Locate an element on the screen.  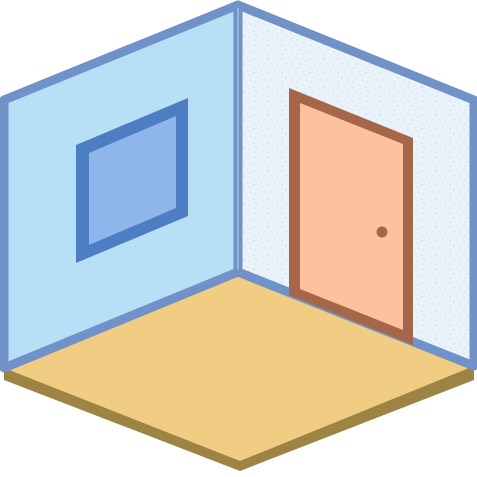
window-icon is located at coordinates (132, 180).